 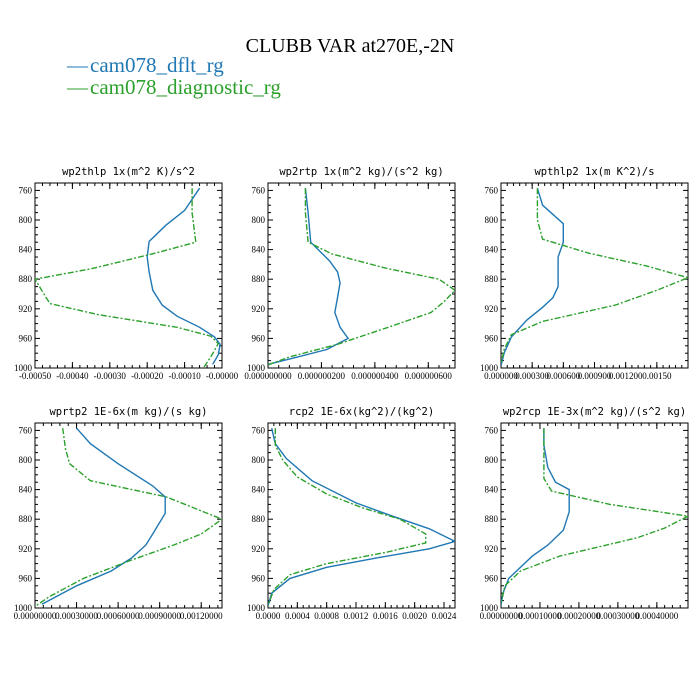 What do you see at coordinates (259, 279) in the screenshot?
I see `panel-1-ytick-label: 880` at bounding box center [259, 279].